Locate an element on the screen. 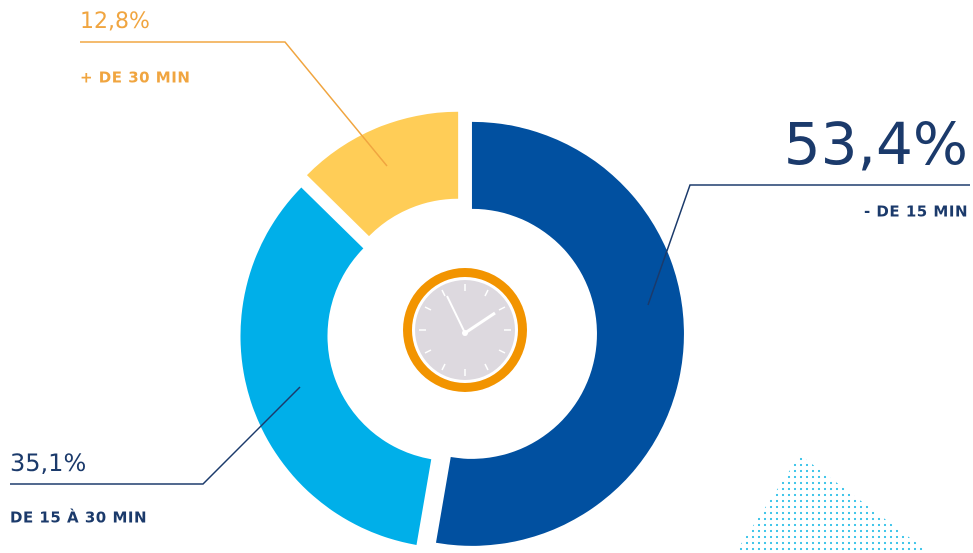 This screenshot has width=973, height=553. value-label: 53,4% is located at coordinates (876, 144).